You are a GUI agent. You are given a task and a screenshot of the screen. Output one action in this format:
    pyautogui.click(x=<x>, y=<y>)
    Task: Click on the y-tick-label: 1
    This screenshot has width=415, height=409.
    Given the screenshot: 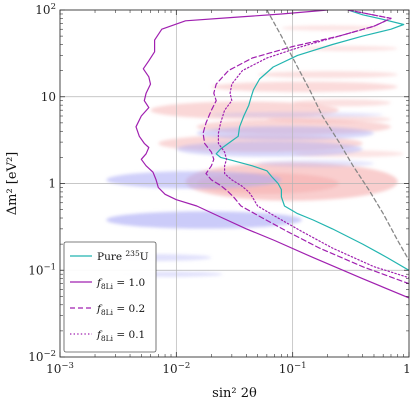 What is the action you would take?
    pyautogui.click(x=52, y=184)
    